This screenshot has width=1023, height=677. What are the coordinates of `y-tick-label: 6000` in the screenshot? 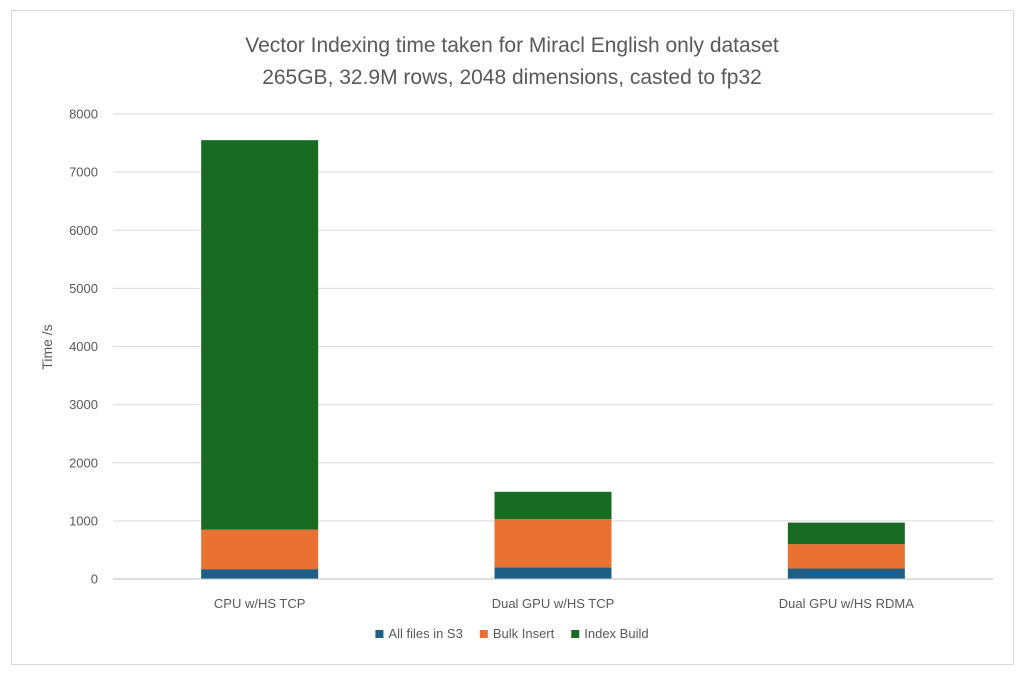 It's located at (83, 230).